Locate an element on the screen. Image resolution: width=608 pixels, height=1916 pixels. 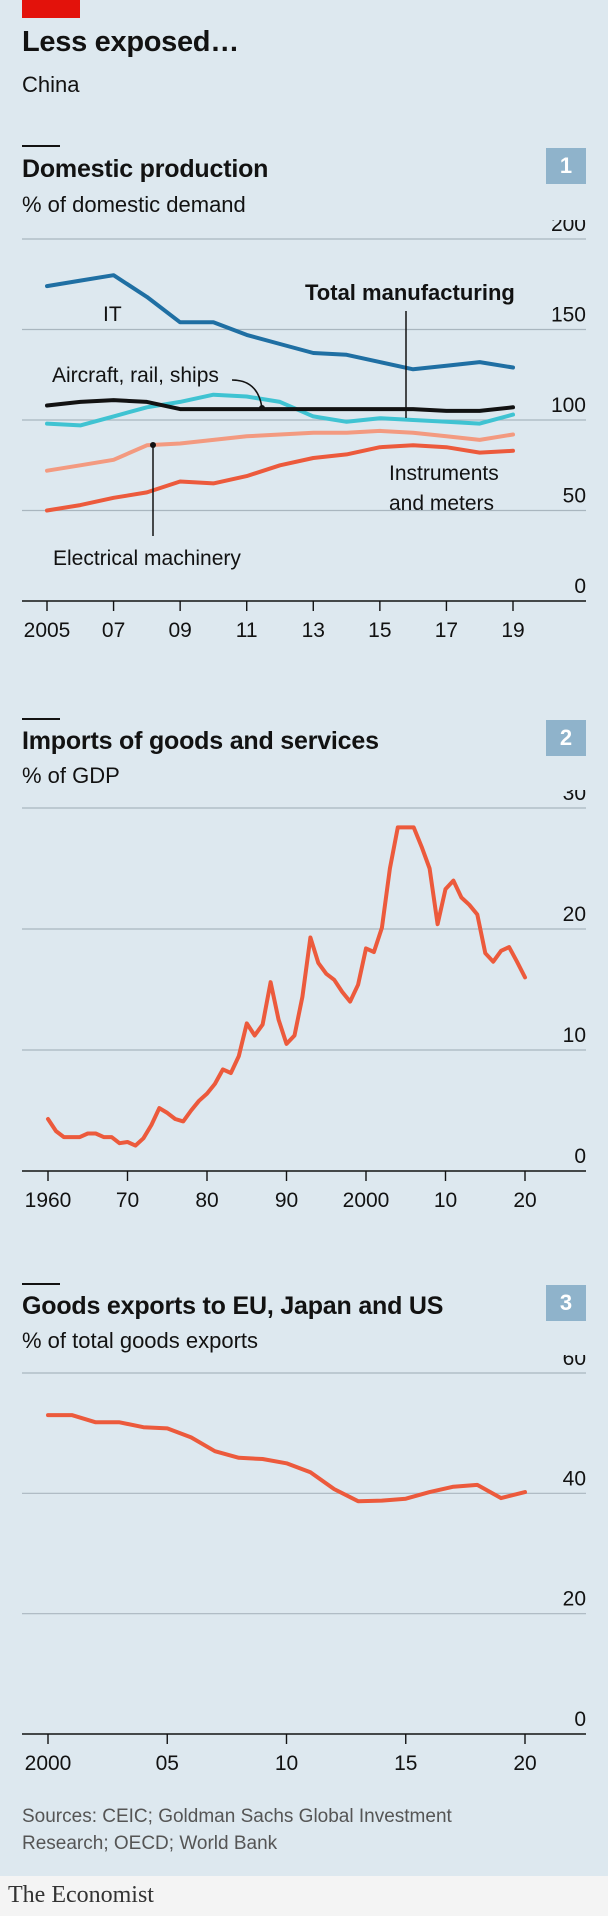
aircraft-leader-line is located at coordinates (247, 394).